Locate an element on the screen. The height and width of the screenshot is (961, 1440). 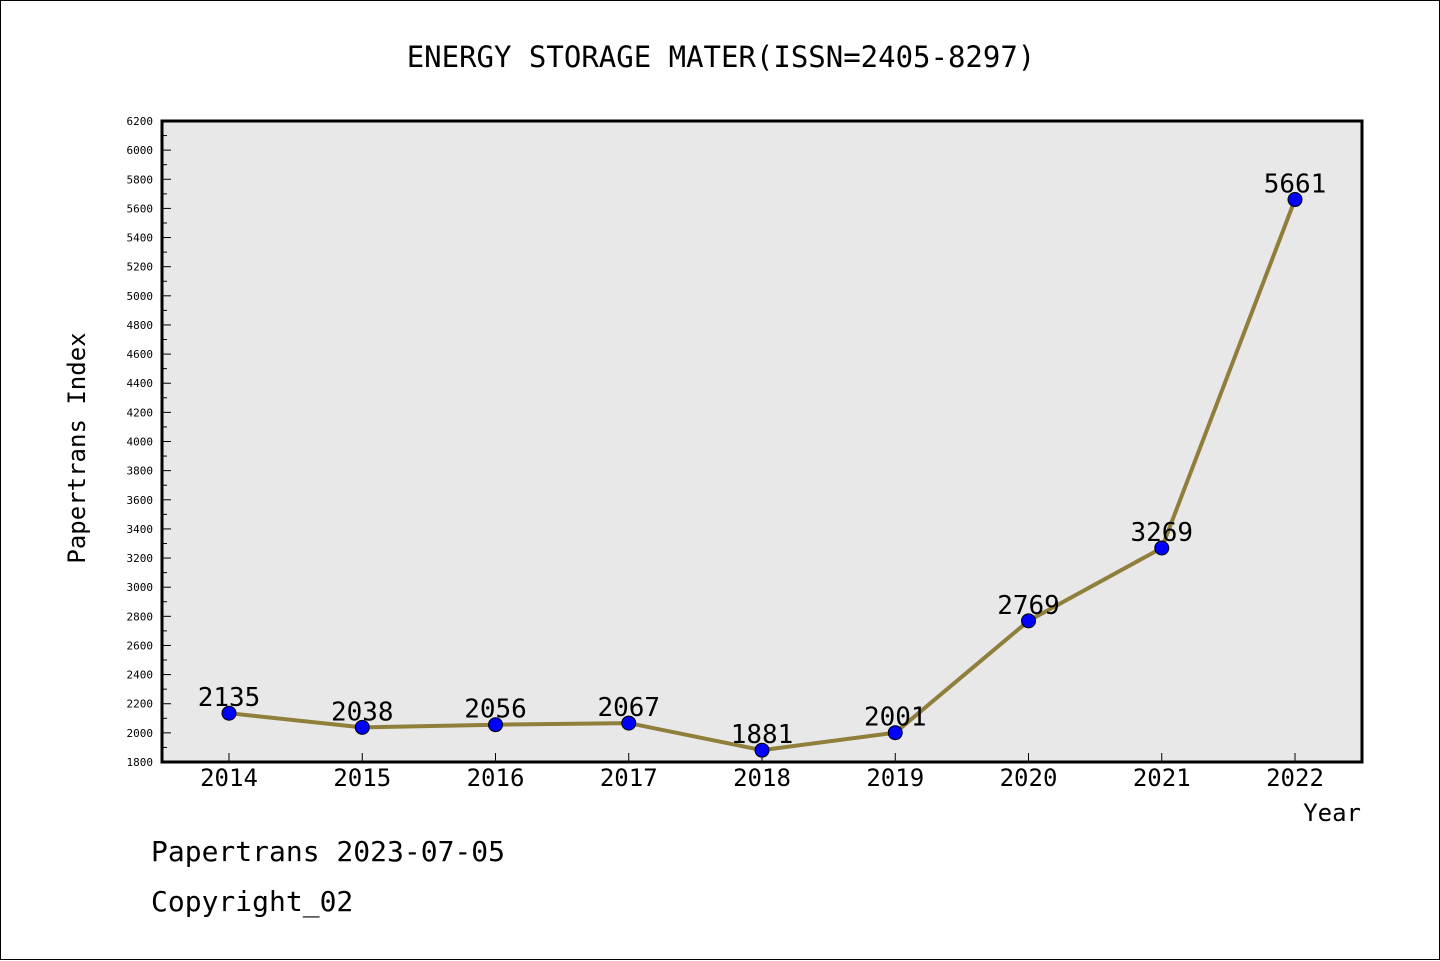
data-label: 3269 is located at coordinates (1161, 533).